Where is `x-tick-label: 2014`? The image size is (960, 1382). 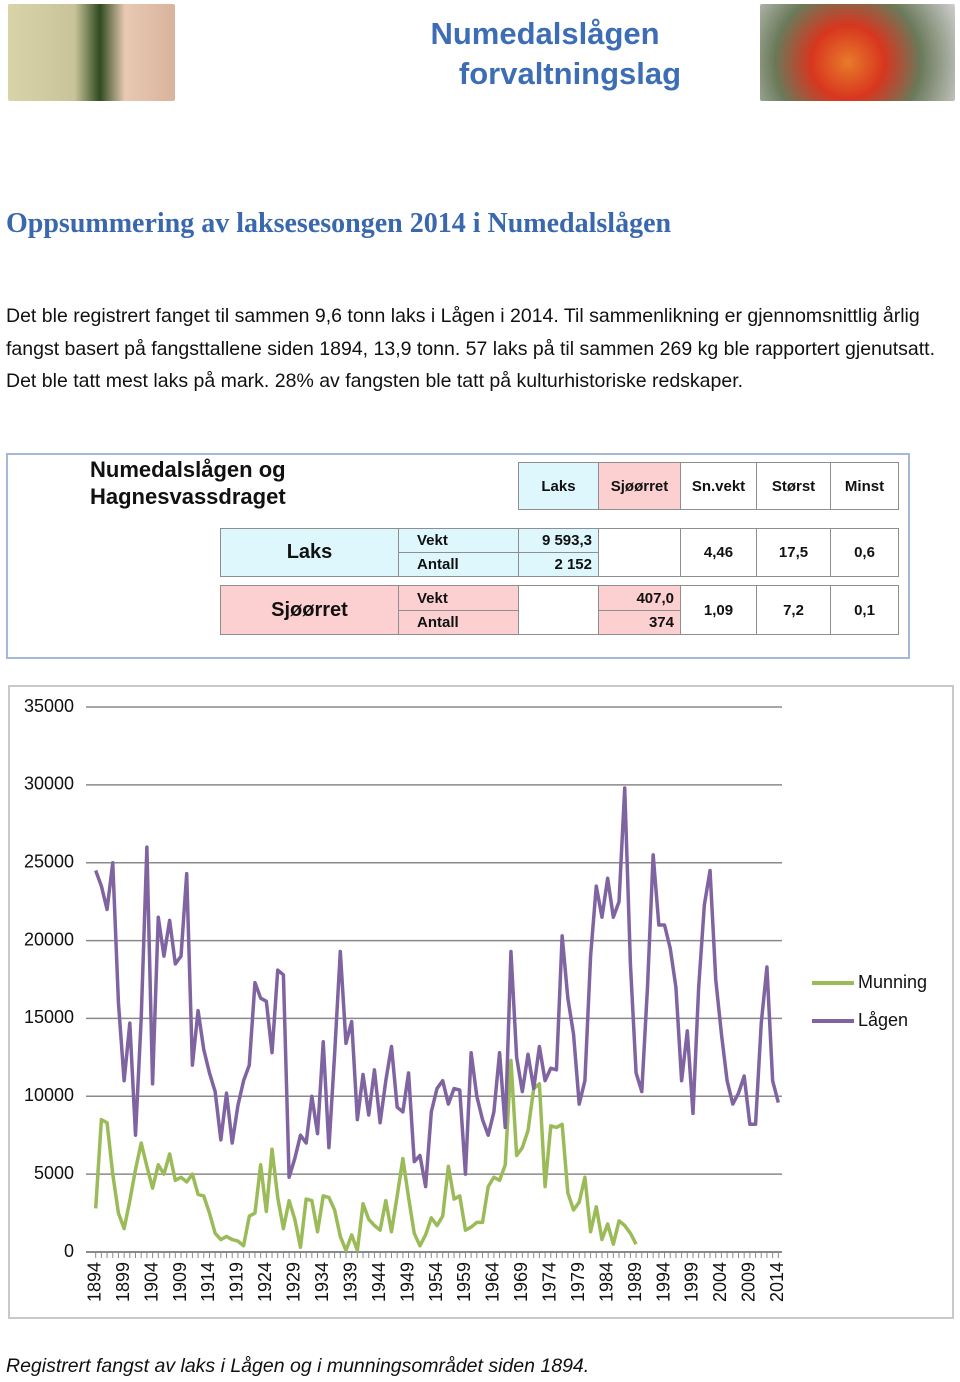 x-tick-label: 2014 is located at coordinates (777, 1282).